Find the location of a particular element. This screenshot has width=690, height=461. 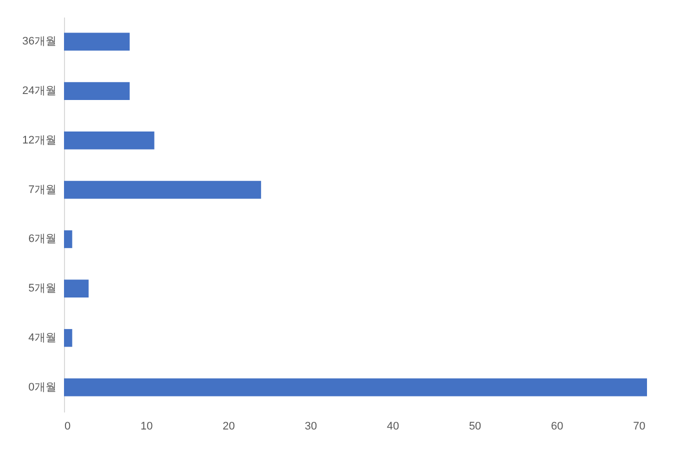

x-tick-label: 20 is located at coordinates (228, 426).